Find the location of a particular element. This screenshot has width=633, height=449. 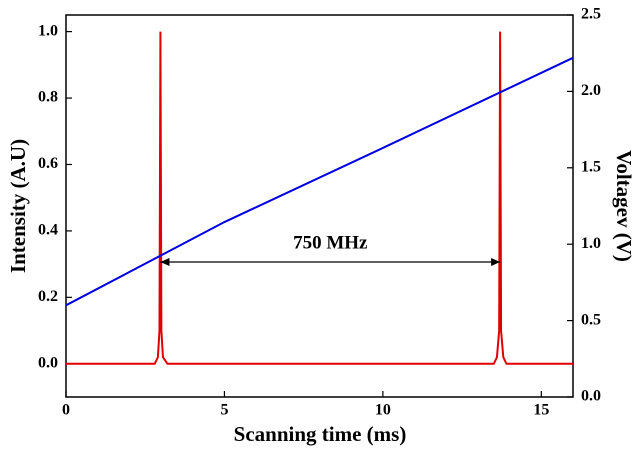

y-axis-label: Intensity (A.U) is located at coordinates (18, 206).